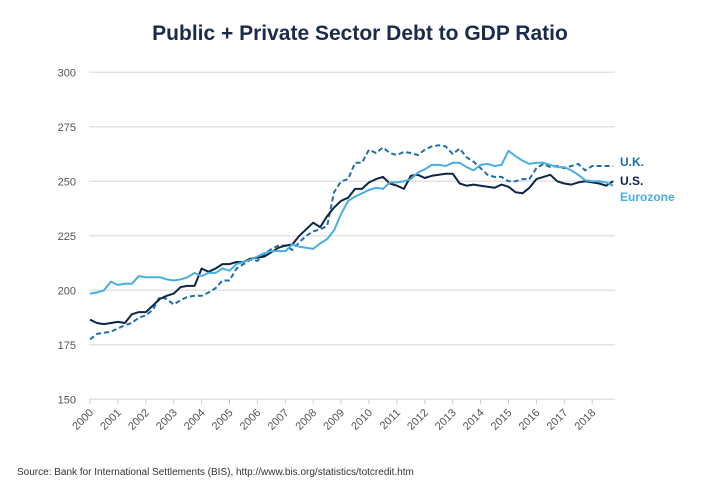  I want to click on x-tick-label: 2001, so click(111, 420).